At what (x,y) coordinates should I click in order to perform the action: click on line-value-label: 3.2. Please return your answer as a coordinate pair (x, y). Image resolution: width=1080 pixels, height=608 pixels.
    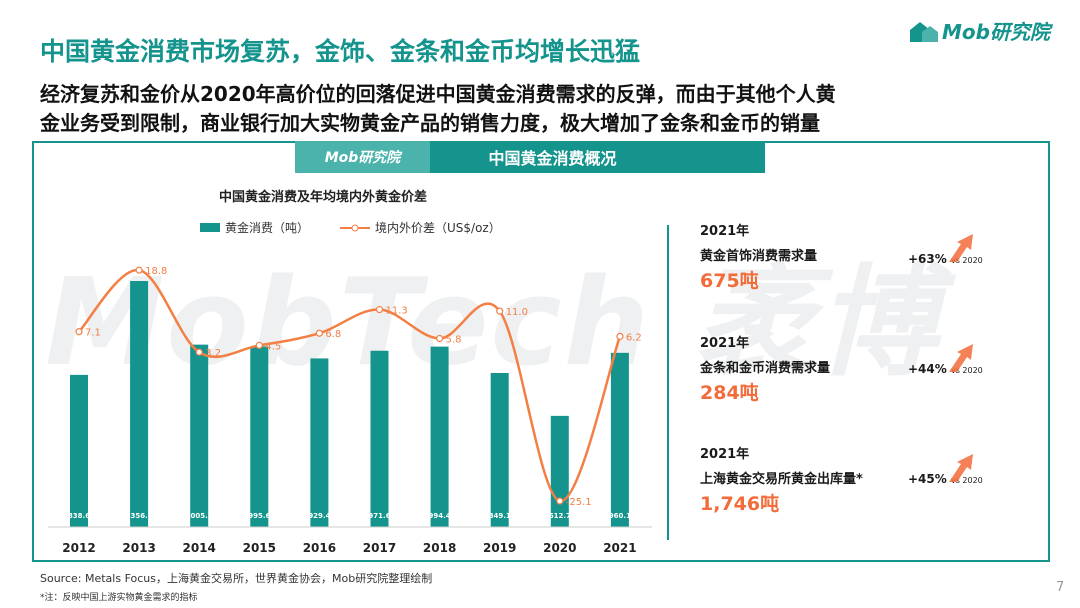
    Looking at the image, I should click on (213, 353).